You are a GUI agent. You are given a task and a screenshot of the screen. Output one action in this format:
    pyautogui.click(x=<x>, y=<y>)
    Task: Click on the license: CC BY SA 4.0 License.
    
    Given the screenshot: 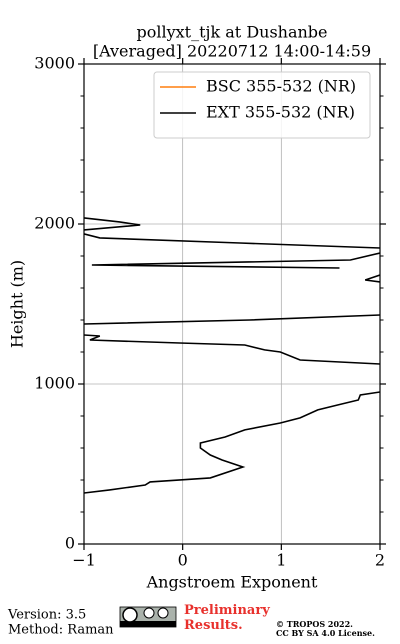 What is the action you would take?
    pyautogui.click(x=325, y=633)
    